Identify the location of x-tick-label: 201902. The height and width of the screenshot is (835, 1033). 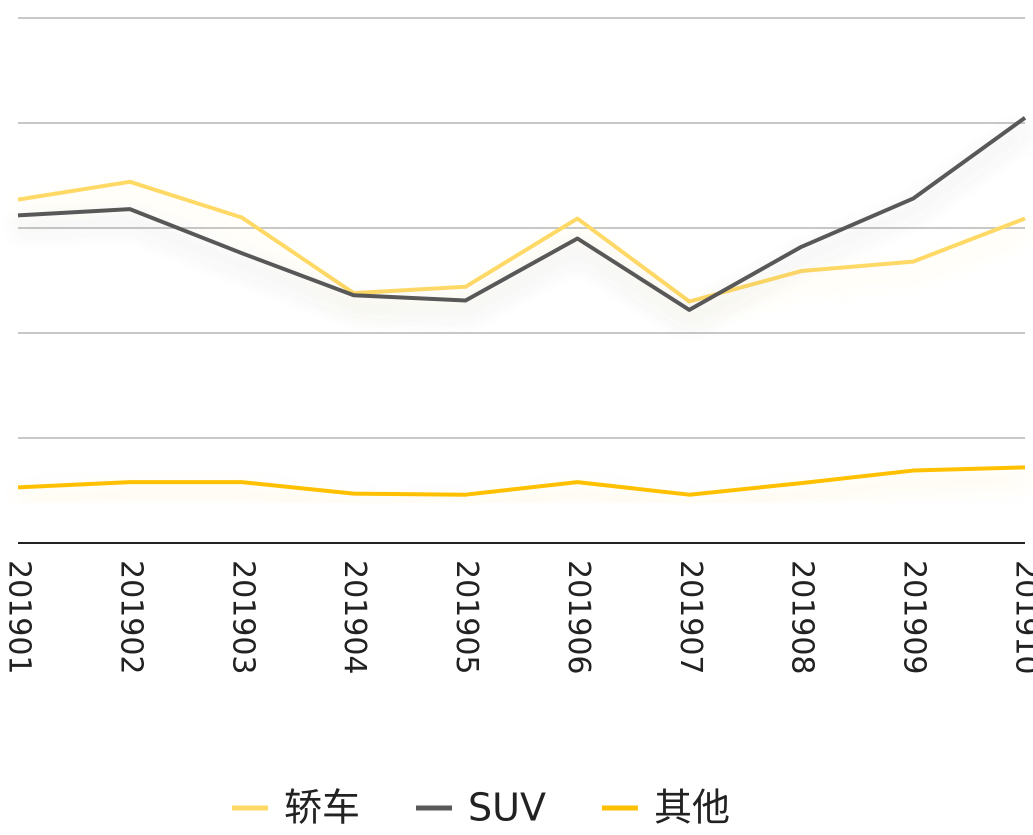
(130, 617).